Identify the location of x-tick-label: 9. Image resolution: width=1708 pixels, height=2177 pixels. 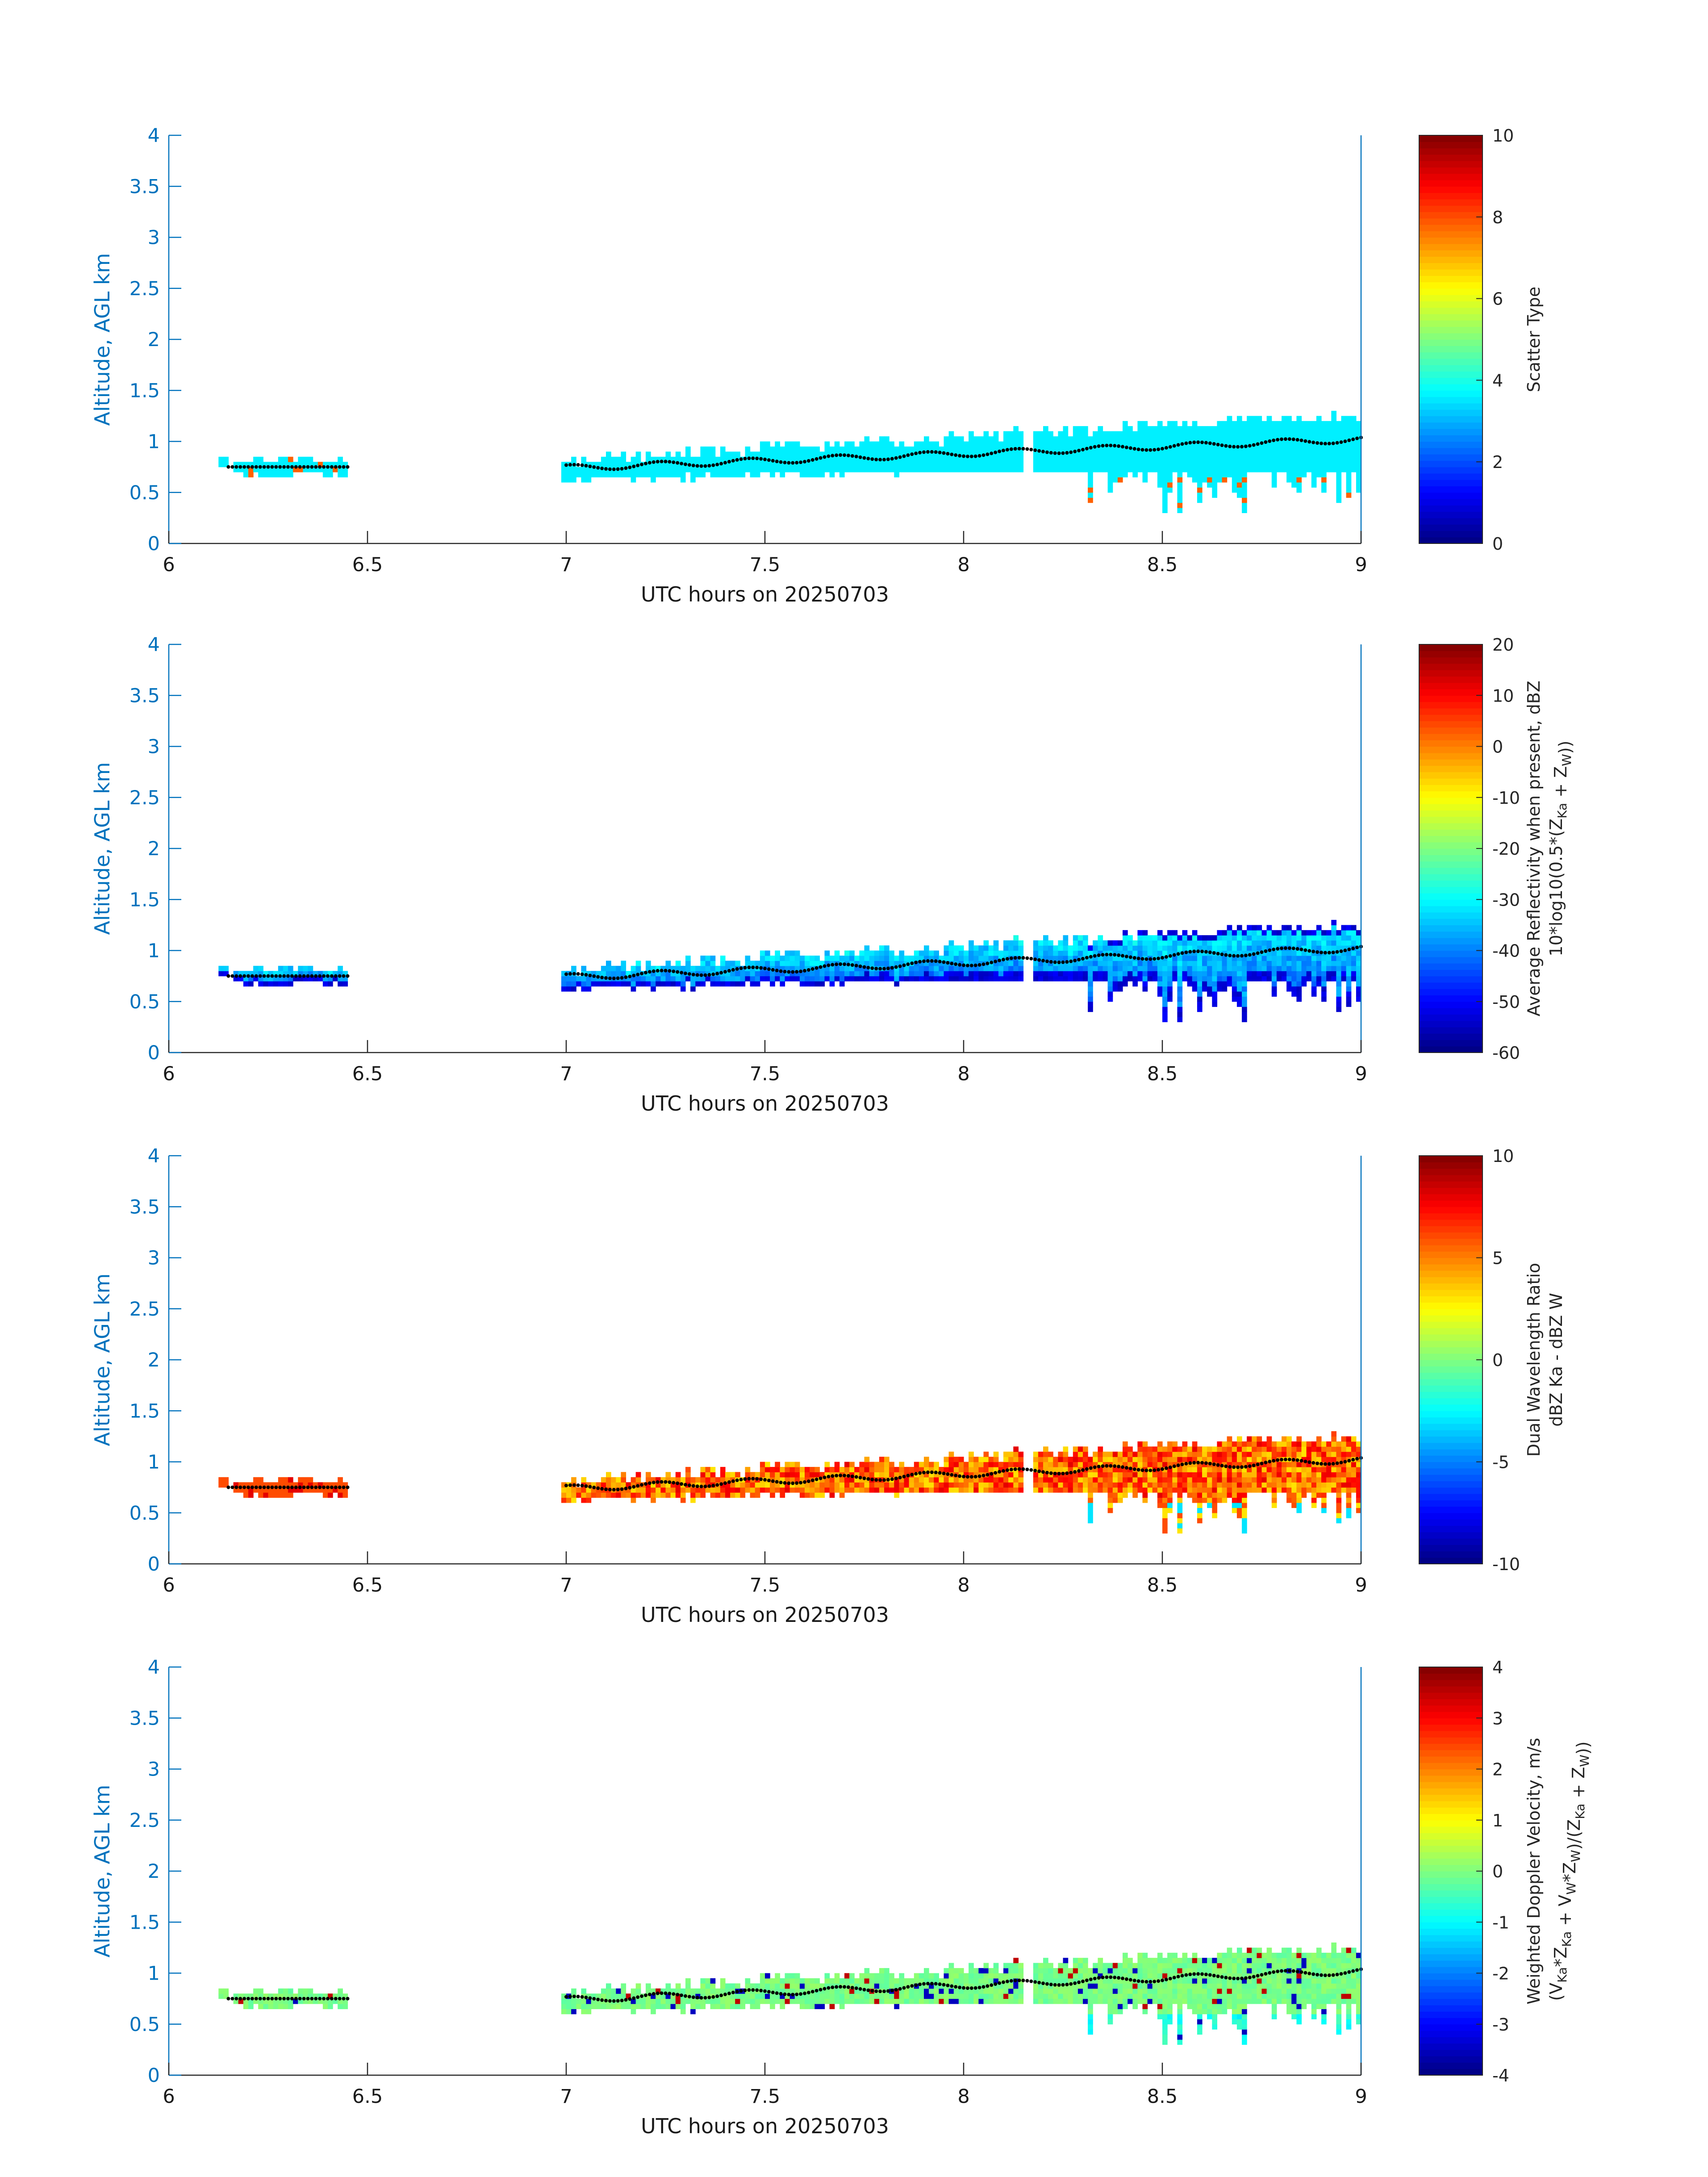
(1361, 1074).